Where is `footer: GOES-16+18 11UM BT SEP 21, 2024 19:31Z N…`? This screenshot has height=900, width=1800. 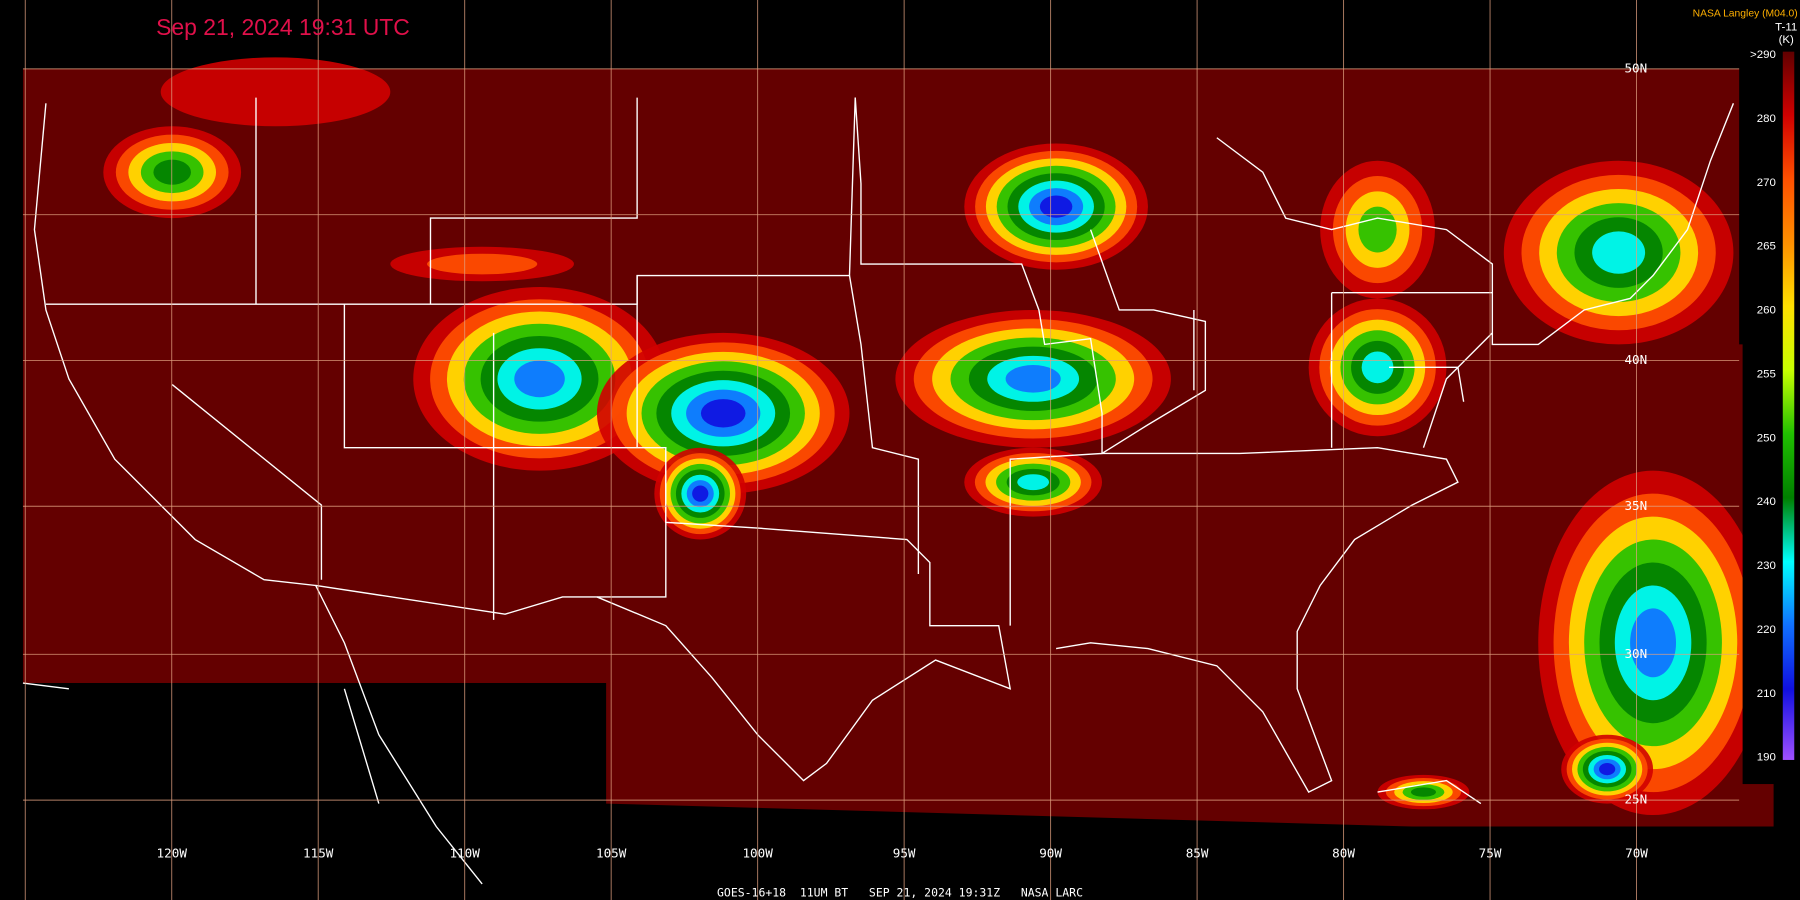
footer: GOES-16+18 11UM BT SEP 21, 2024 19:31Z N… is located at coordinates (900, 893).